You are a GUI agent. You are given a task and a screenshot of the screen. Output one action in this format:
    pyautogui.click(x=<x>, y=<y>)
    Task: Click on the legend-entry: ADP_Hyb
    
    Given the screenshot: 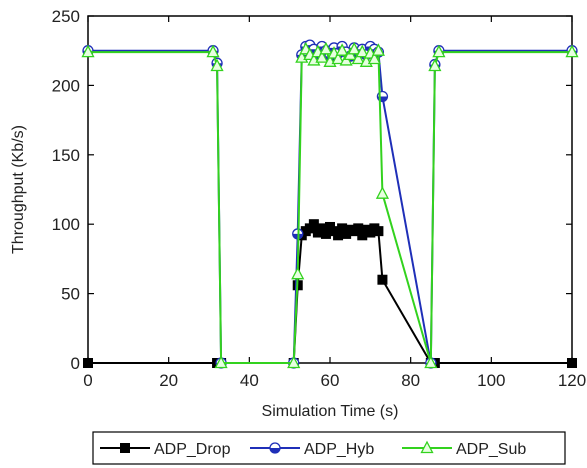 What is the action you would take?
    pyautogui.click(x=312, y=449)
    